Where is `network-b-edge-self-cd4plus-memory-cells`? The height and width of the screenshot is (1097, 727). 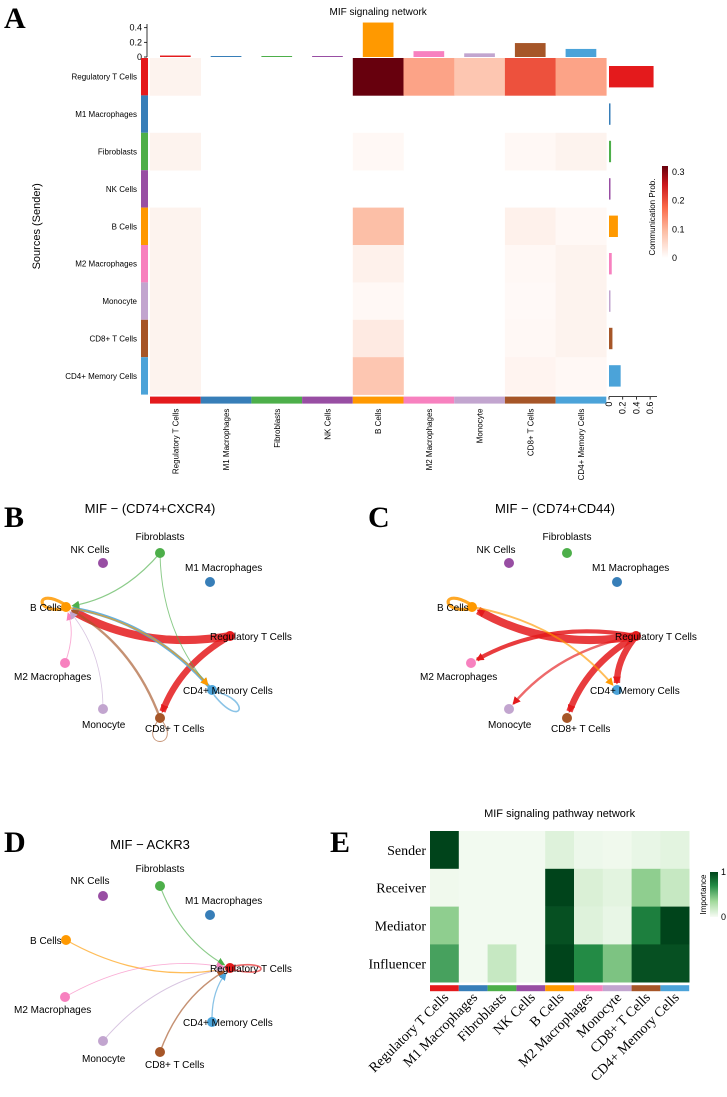 network-b-edge-self-cd4plus-memory-cells is located at coordinates (226, 702).